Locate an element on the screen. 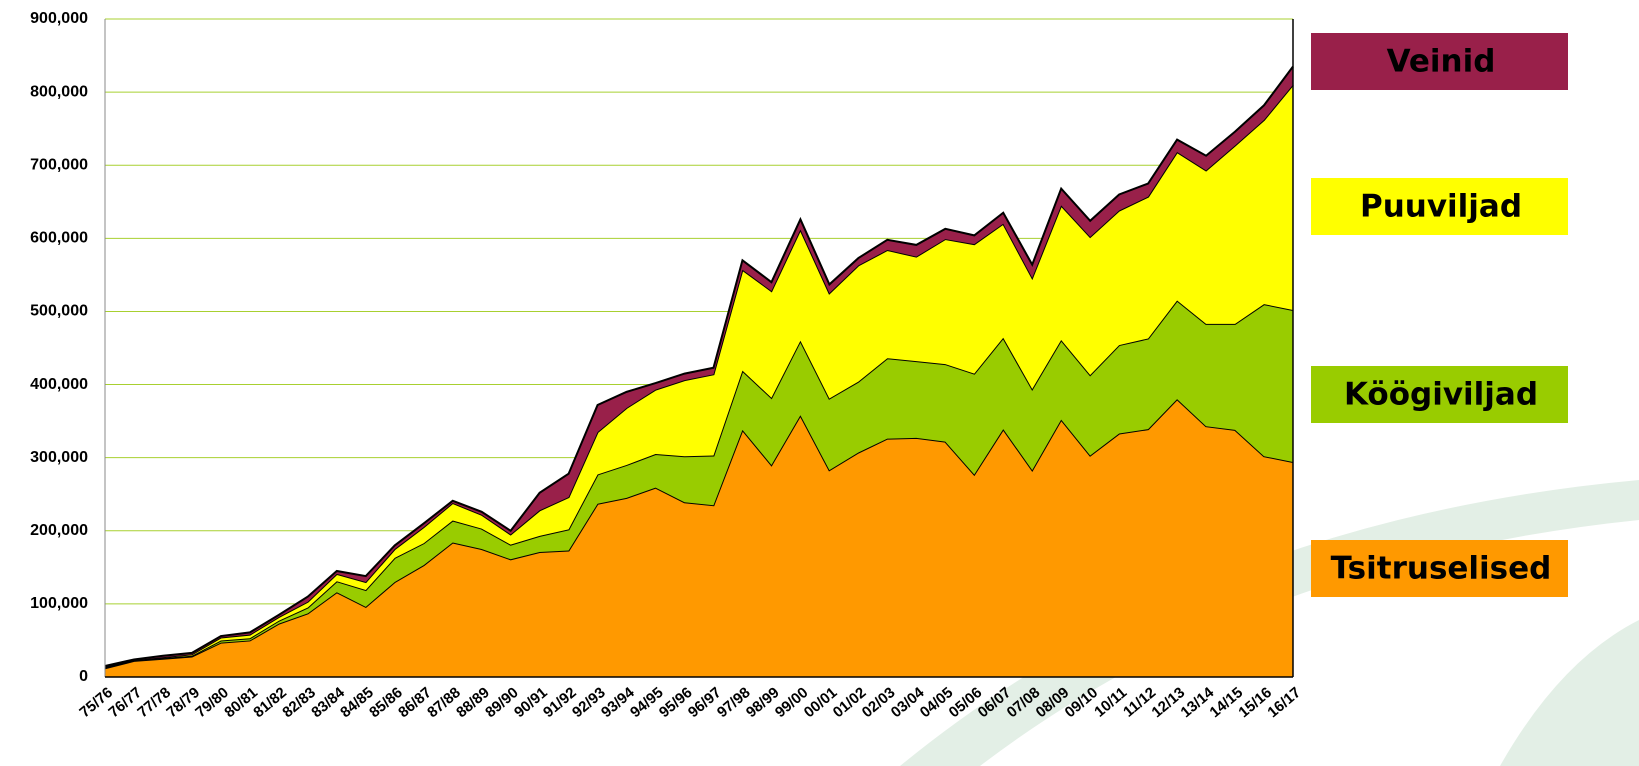  x-tick-label: 76/77 is located at coordinates (125, 702).